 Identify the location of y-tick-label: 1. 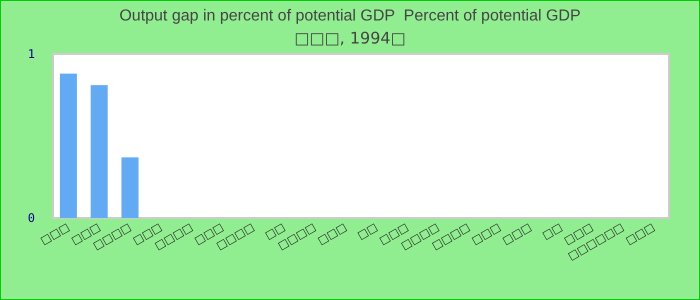
(31, 54).